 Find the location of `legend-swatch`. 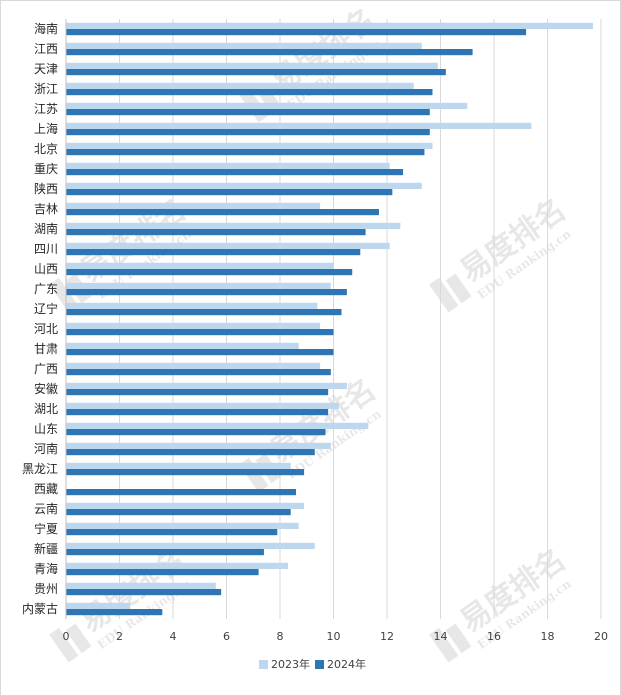

legend-swatch is located at coordinates (319, 664).